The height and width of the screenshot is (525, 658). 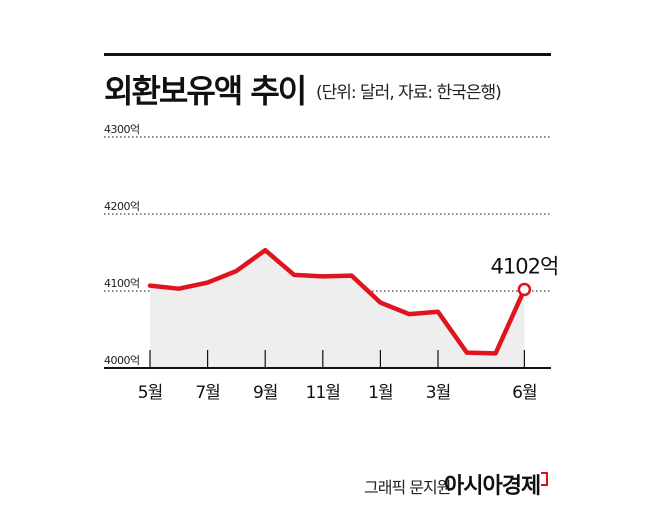 I want to click on x-tick-label: 11월, so click(x=323, y=393).